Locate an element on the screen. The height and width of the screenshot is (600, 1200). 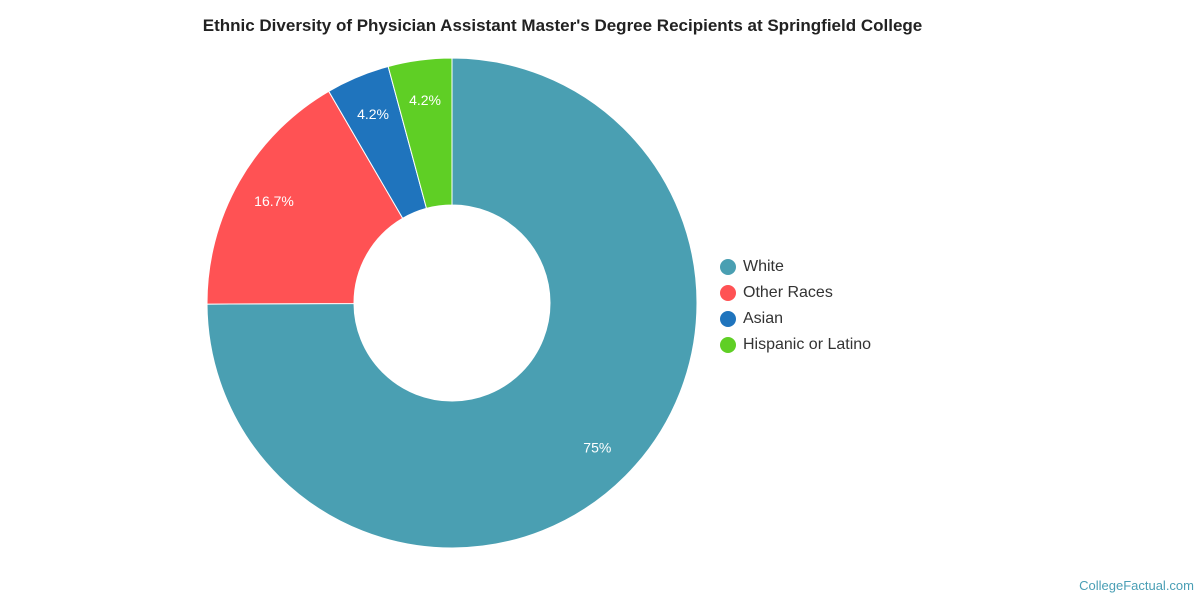
legend-label: Asian is located at coordinates (763, 318).